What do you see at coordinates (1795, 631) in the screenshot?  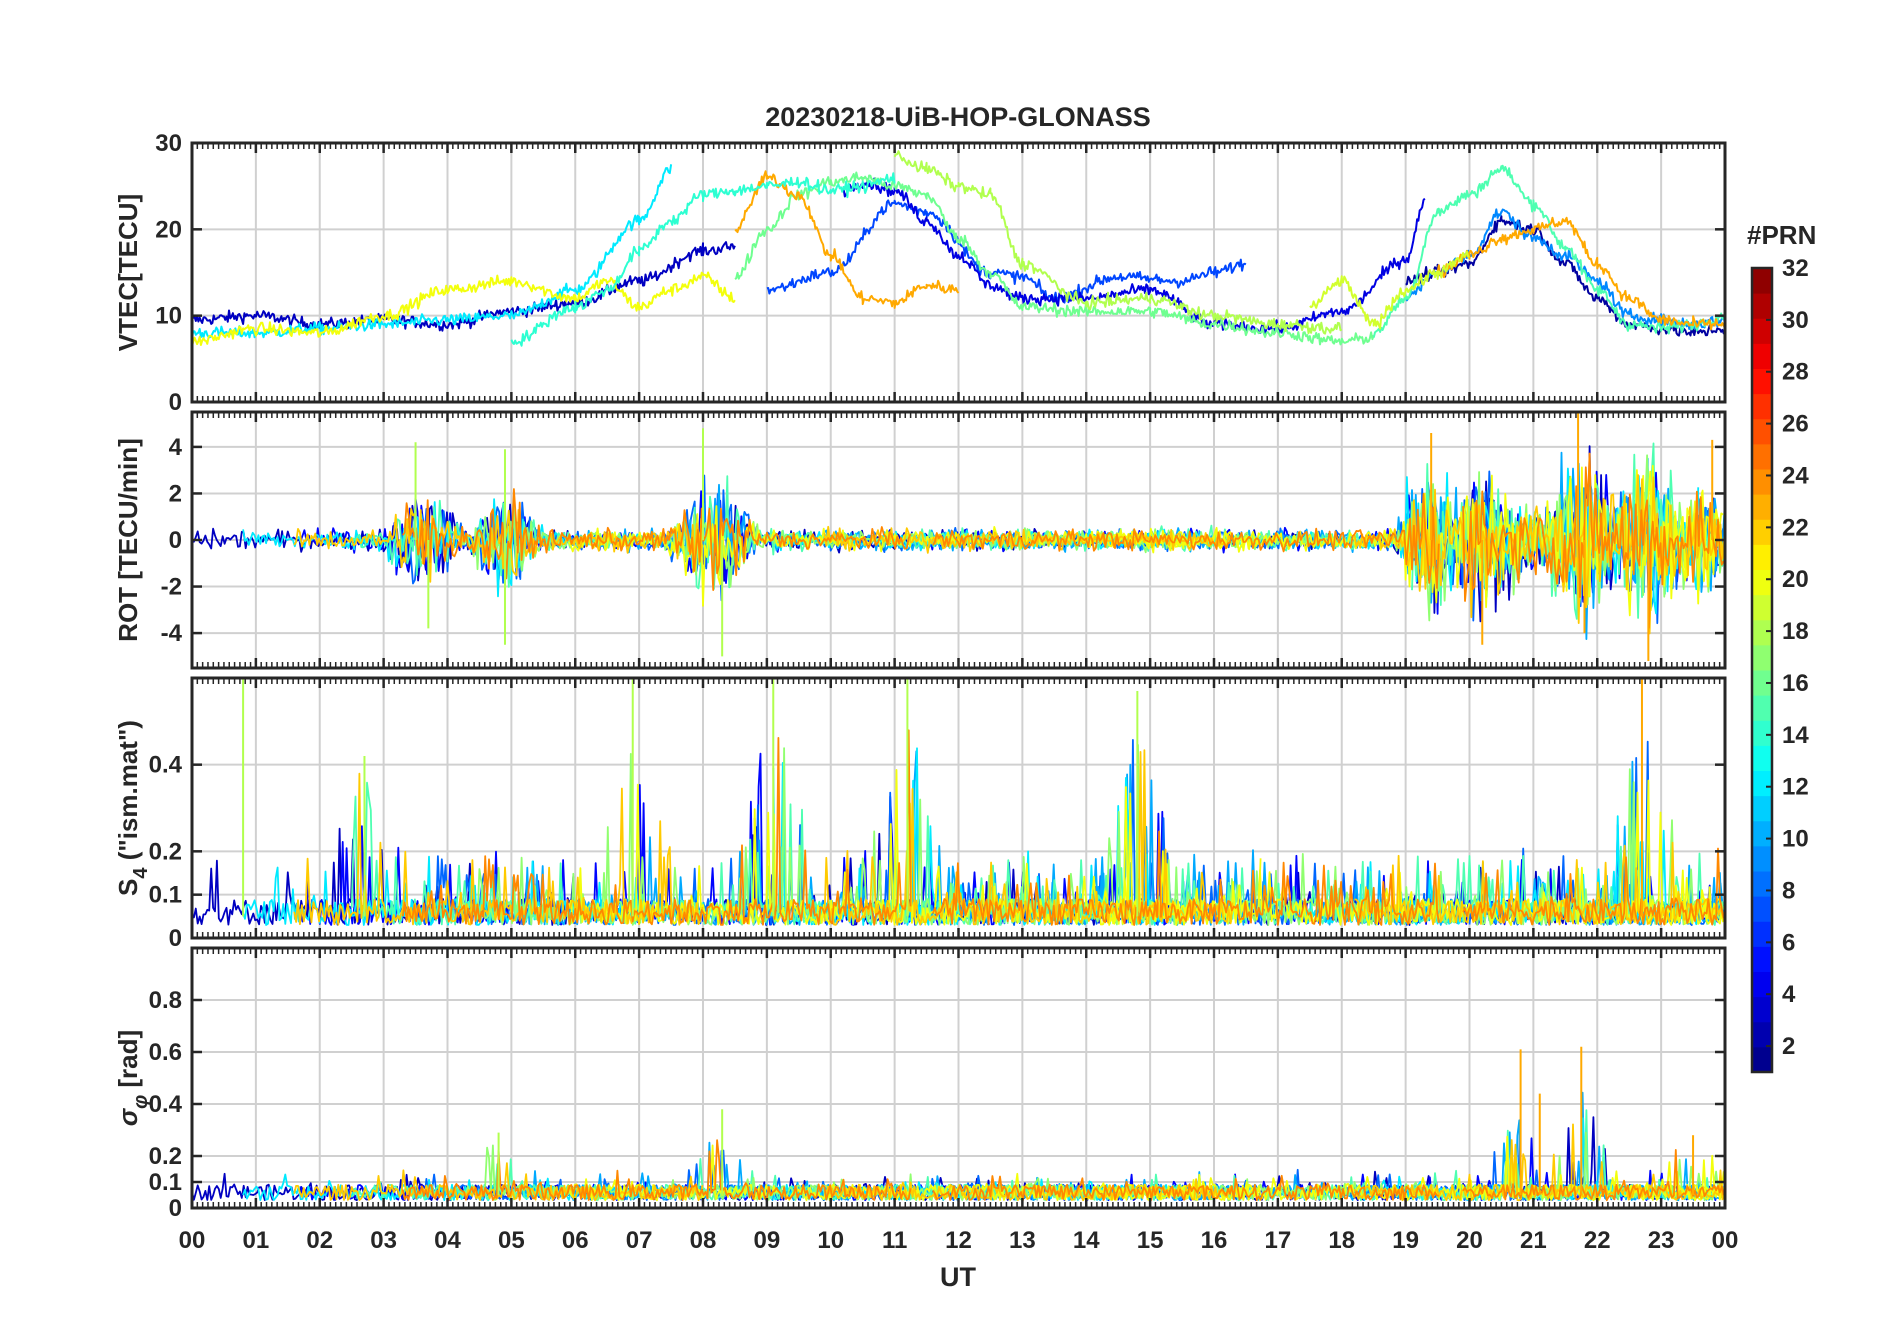 I see `colorbar-tick-label: 18` at bounding box center [1795, 631].